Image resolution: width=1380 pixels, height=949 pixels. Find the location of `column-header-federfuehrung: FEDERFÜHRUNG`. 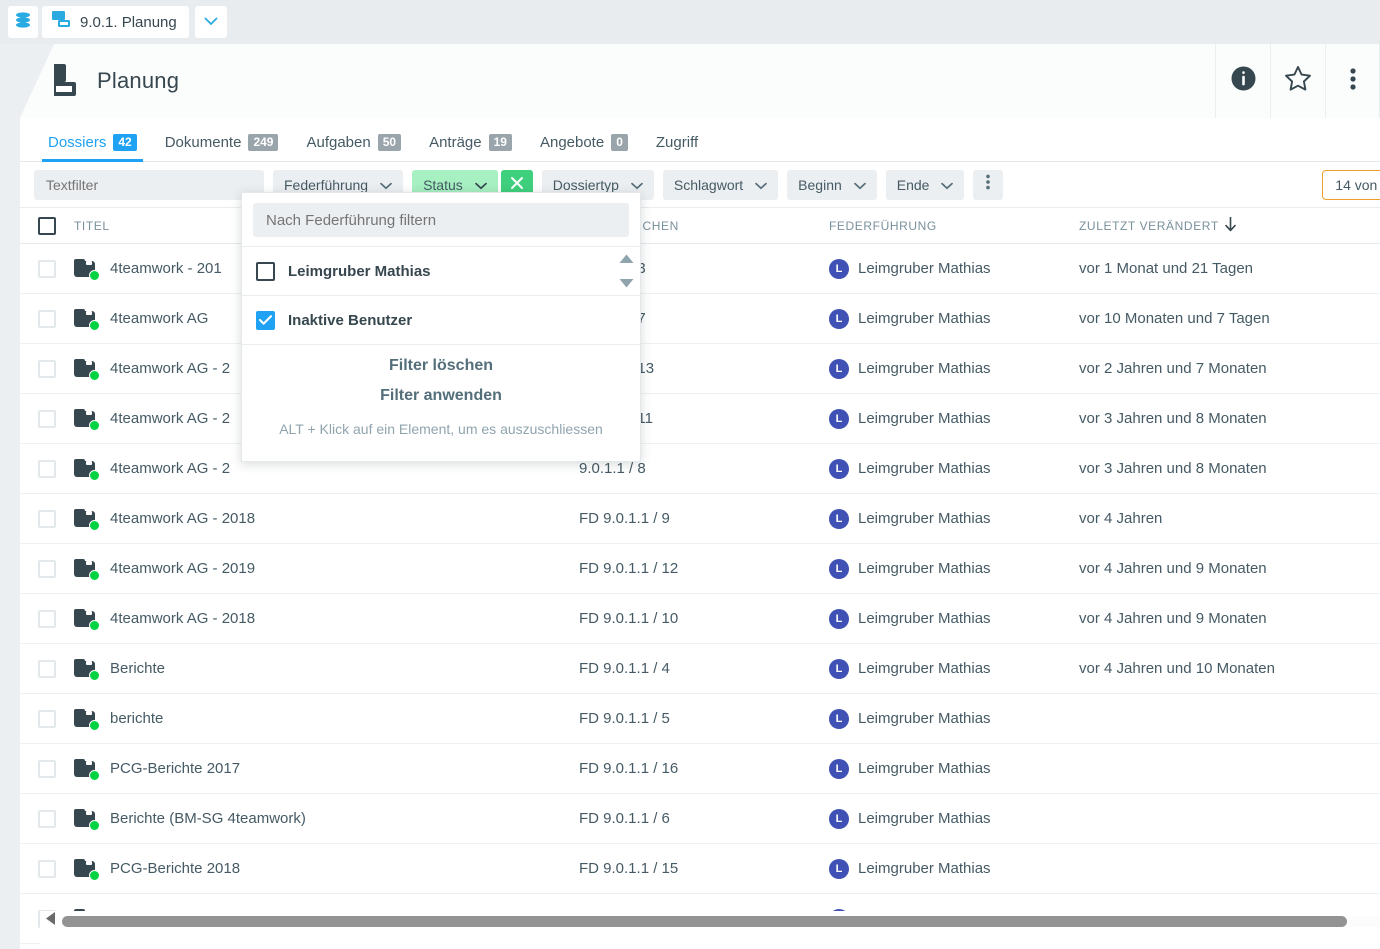

column-header-federfuehrung: FEDERFÜHRUNG is located at coordinates (883, 225).